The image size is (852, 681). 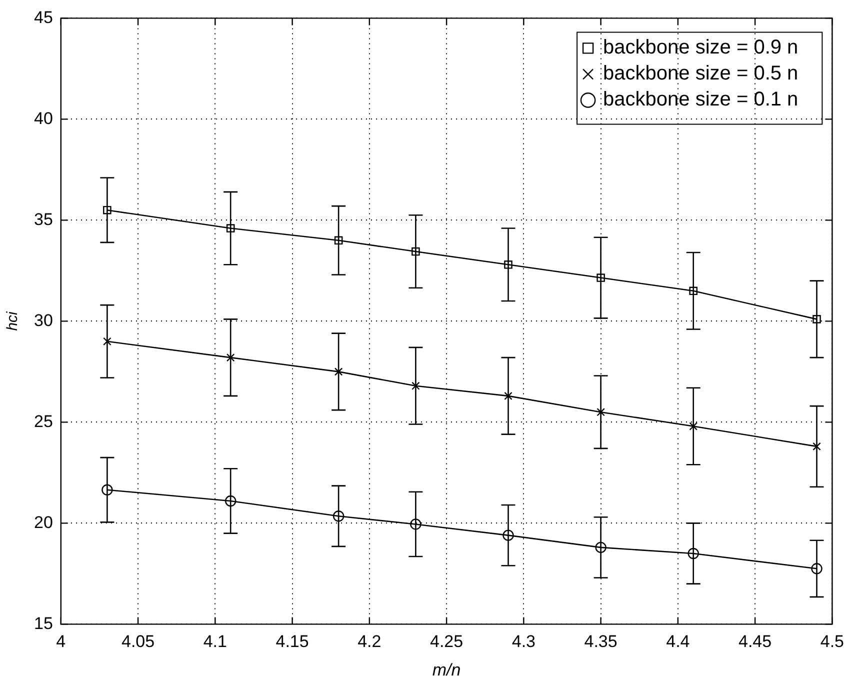 What do you see at coordinates (43, 522) in the screenshot?
I see `y-tick-label: 20` at bounding box center [43, 522].